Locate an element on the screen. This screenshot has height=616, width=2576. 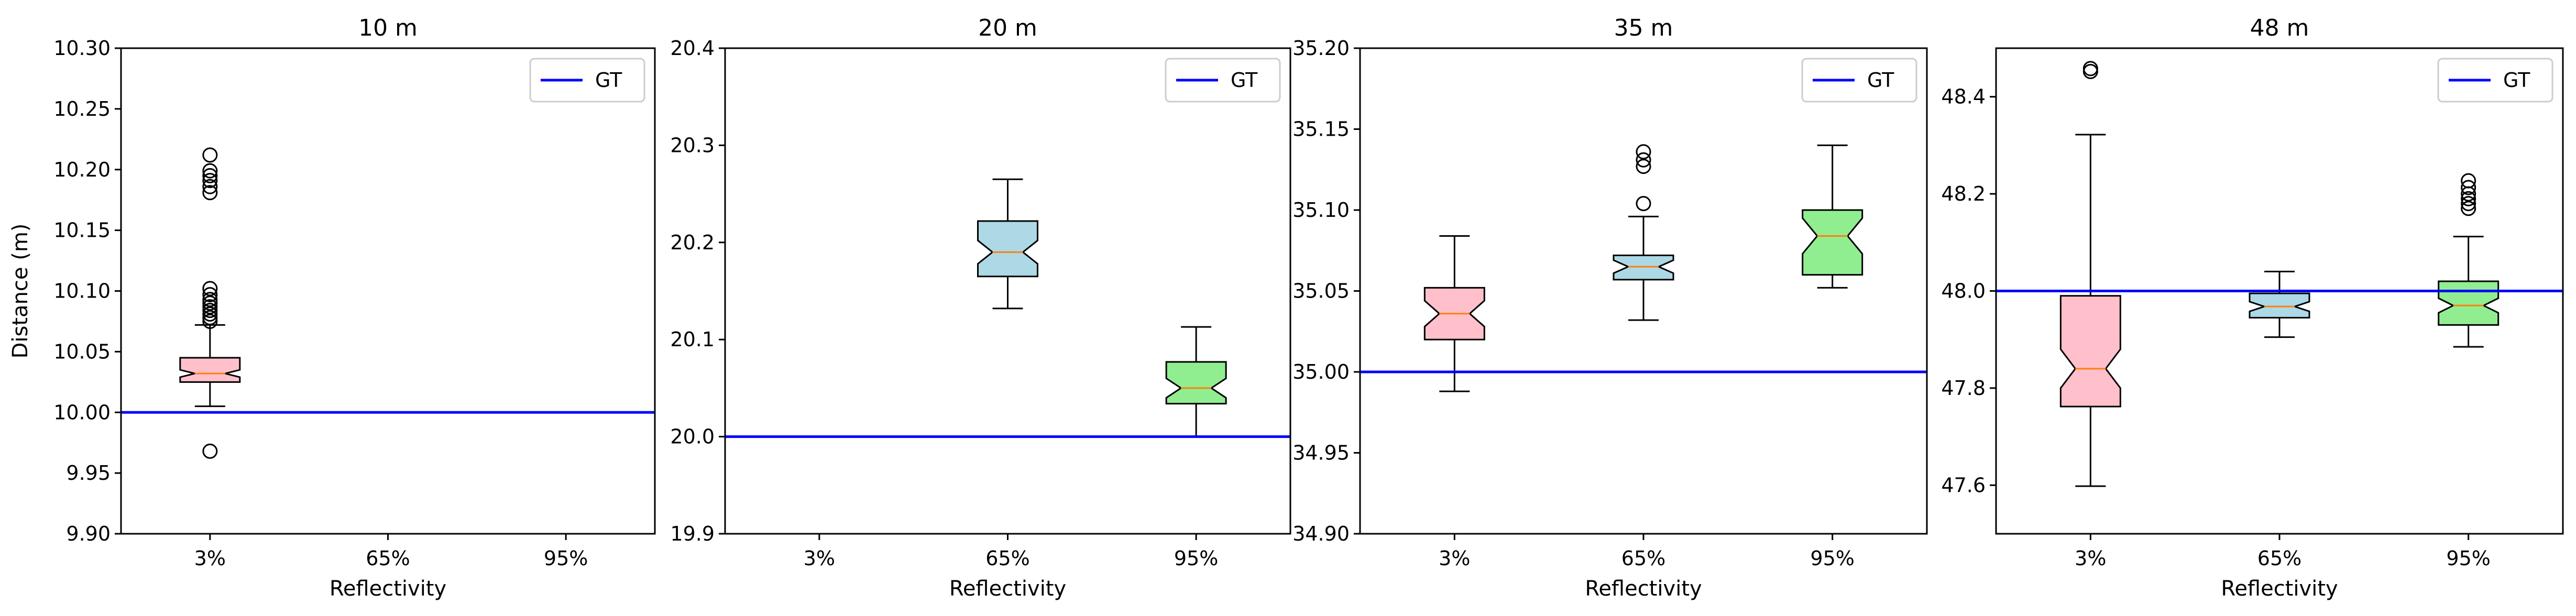
y-tick-label: 35.00 is located at coordinates (1321, 372).